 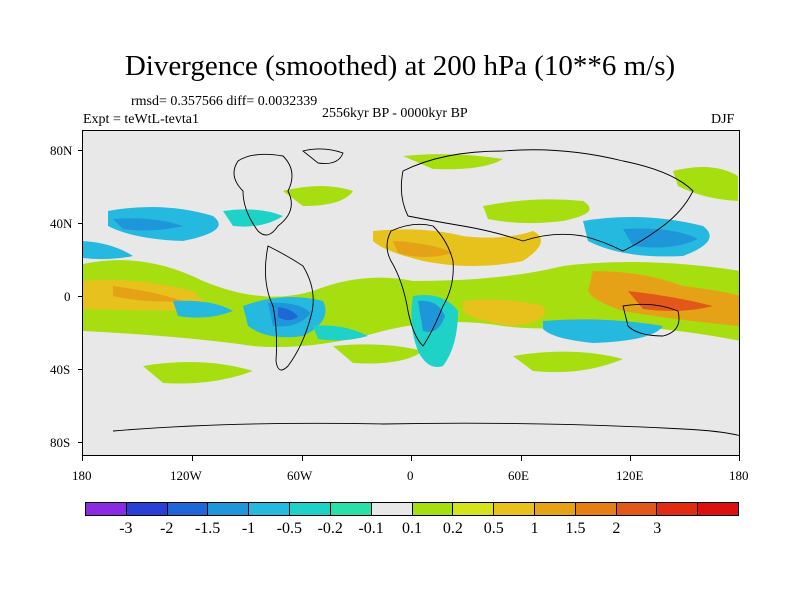 What do you see at coordinates (330, 528) in the screenshot?
I see `colorbar-label: -0.2` at bounding box center [330, 528].